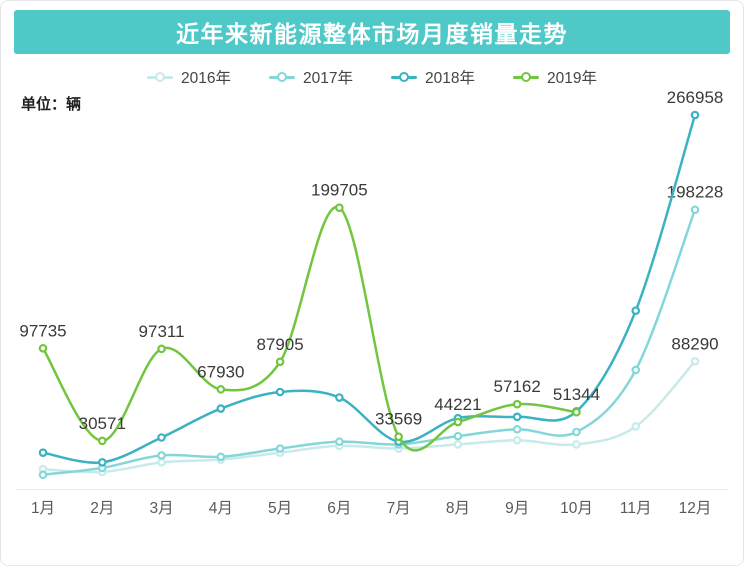  What do you see at coordinates (102, 423) in the screenshot?
I see `data-label: 30571` at bounding box center [102, 423].